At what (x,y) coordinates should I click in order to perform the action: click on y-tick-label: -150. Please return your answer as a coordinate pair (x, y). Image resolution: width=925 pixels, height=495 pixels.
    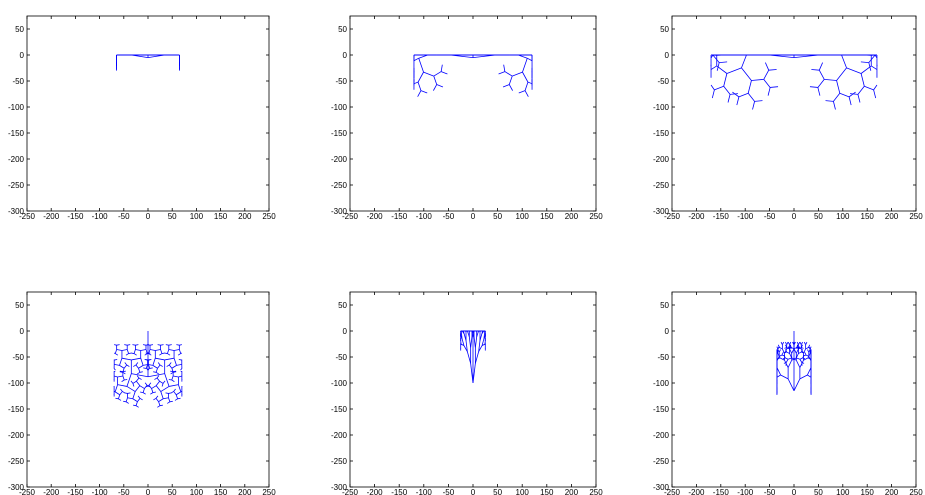
    Looking at the image, I should click on (661, 133).